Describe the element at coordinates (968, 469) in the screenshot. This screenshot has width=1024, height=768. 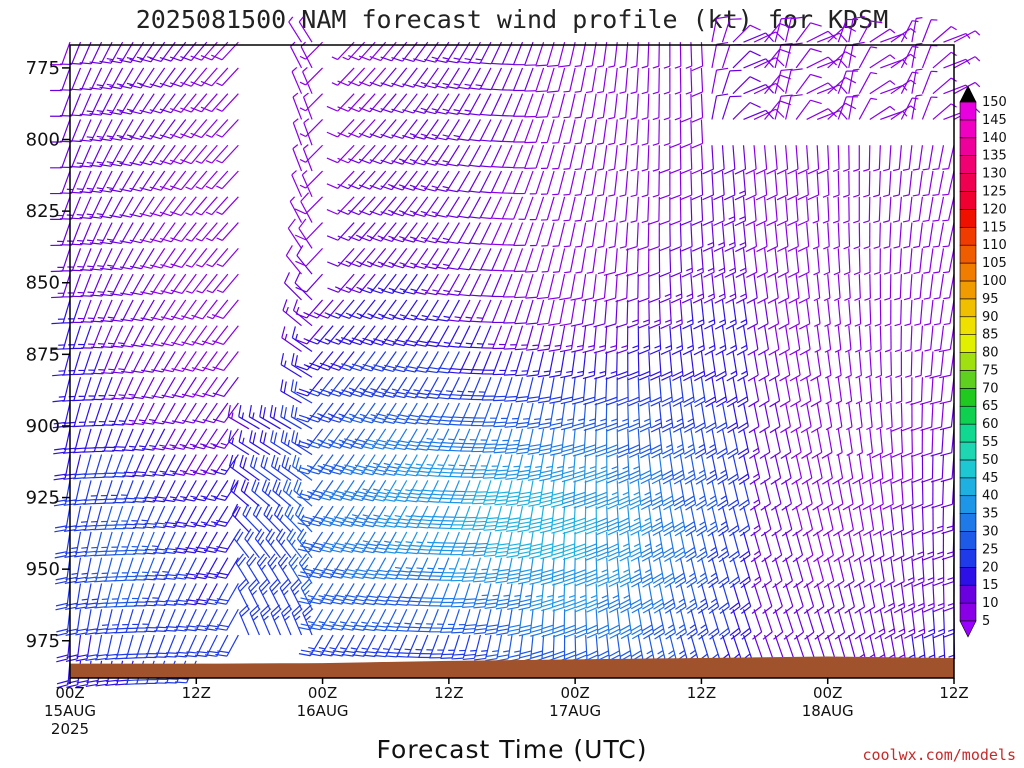
I see `colorbar-swatch` at that location.